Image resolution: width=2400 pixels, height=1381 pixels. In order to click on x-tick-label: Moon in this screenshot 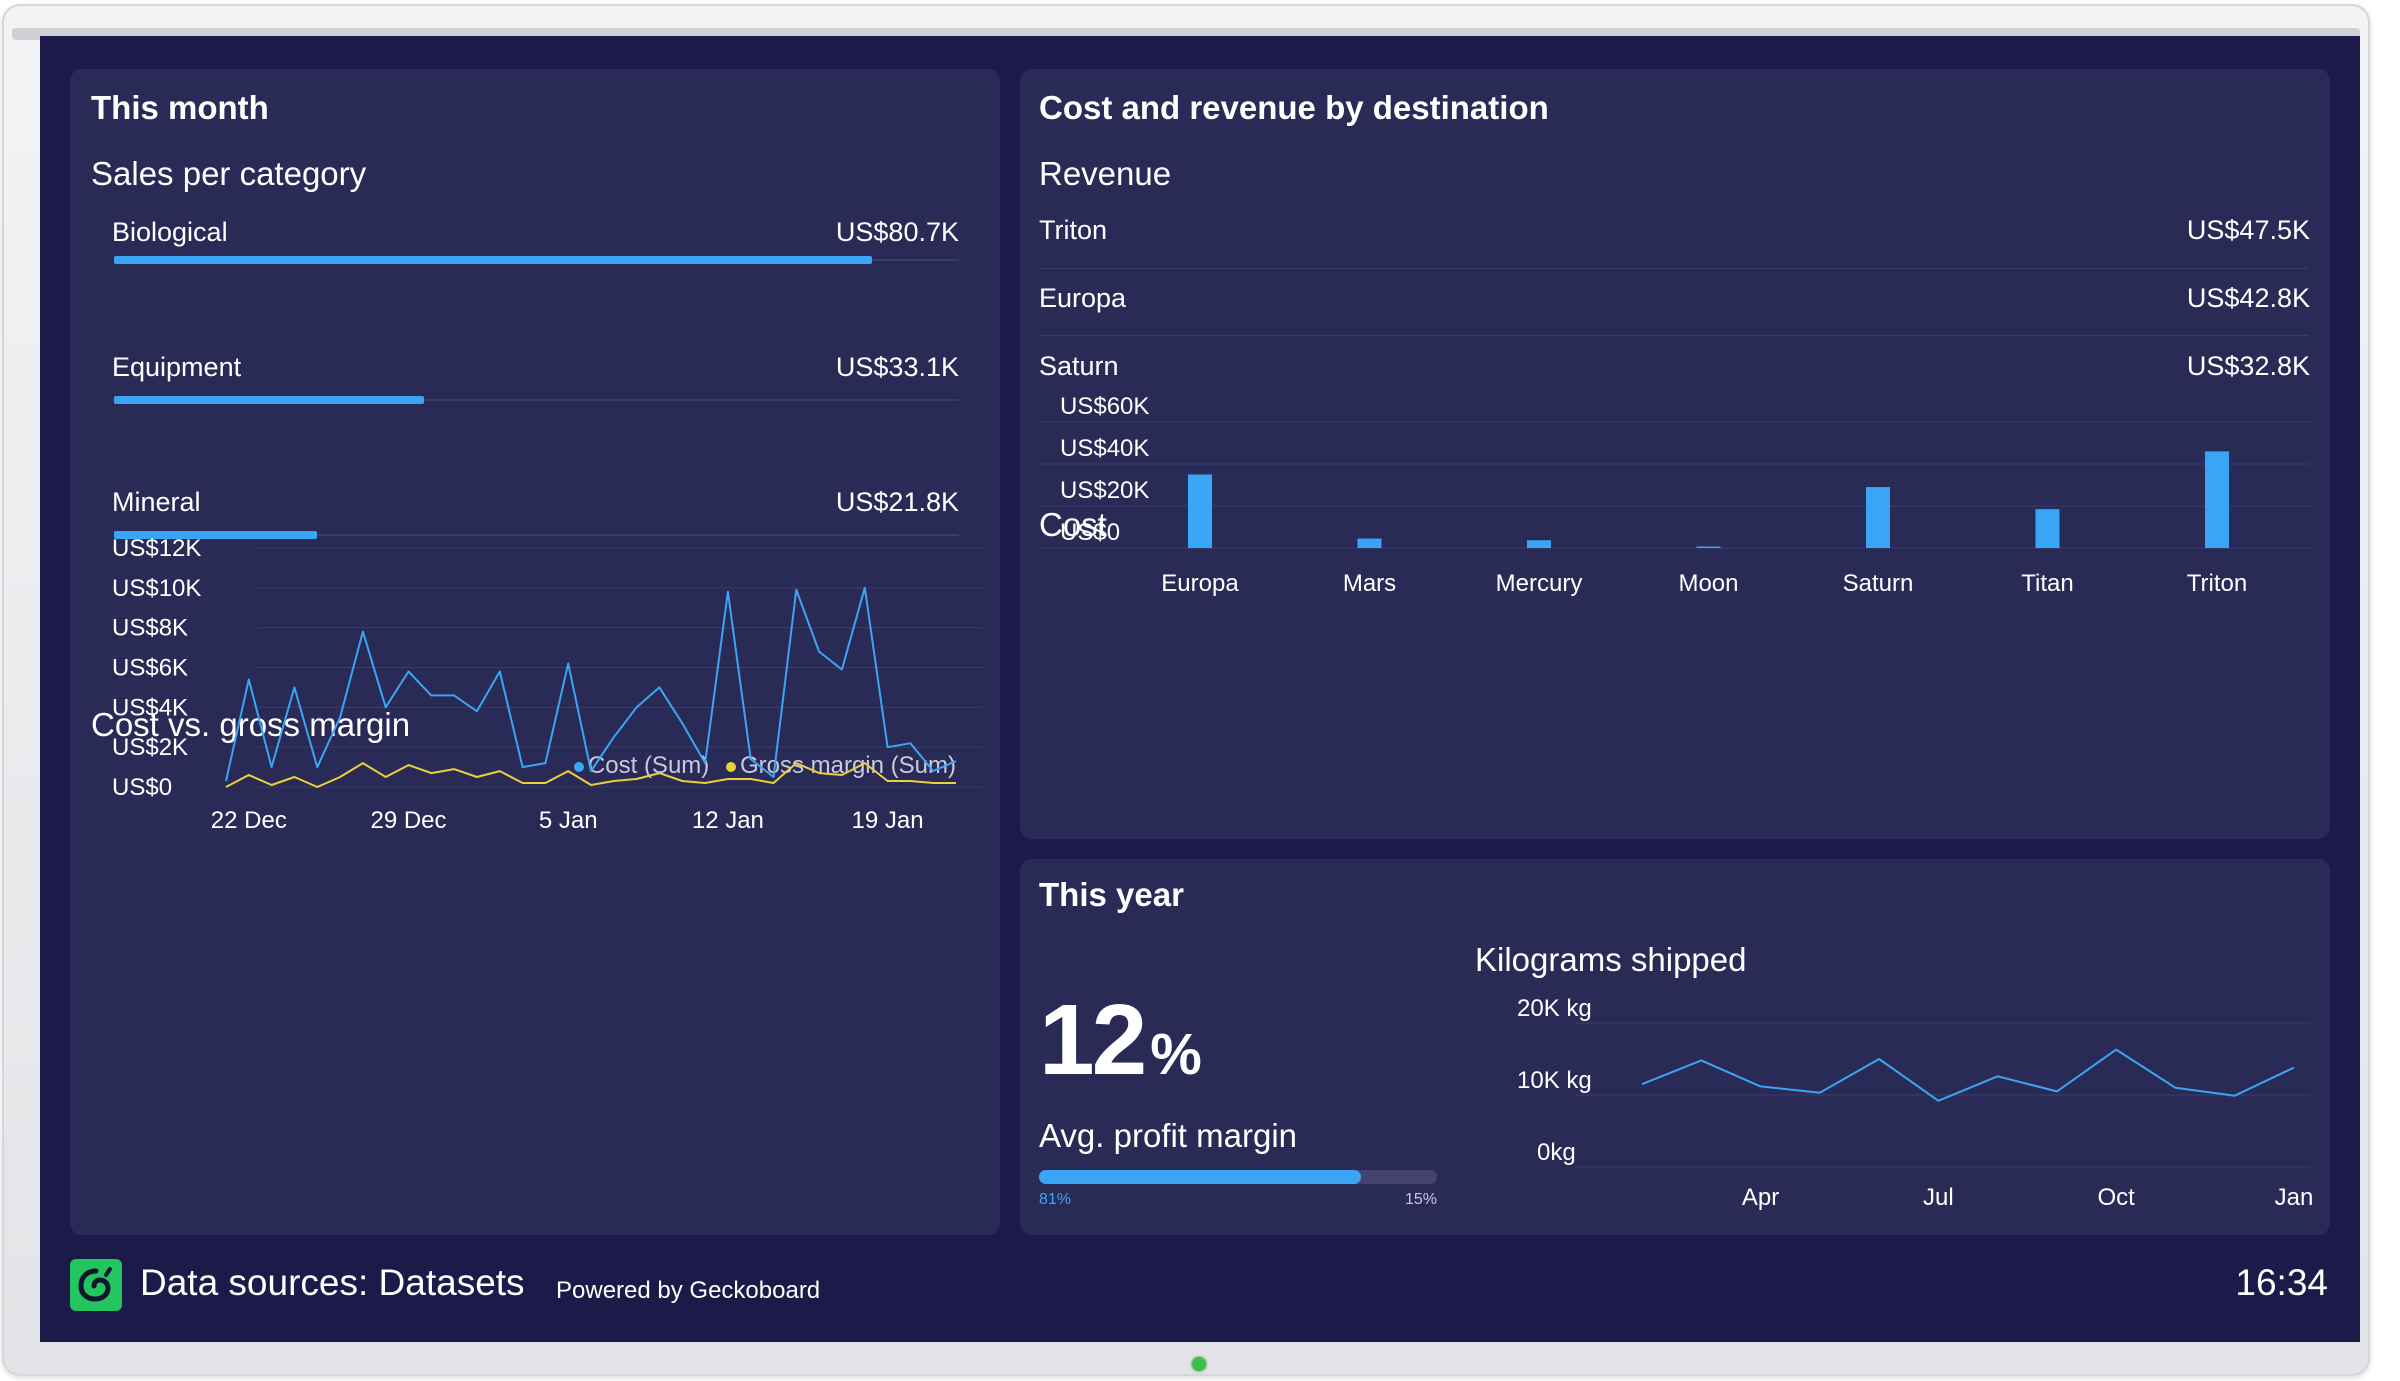, I will do `click(1708, 583)`.